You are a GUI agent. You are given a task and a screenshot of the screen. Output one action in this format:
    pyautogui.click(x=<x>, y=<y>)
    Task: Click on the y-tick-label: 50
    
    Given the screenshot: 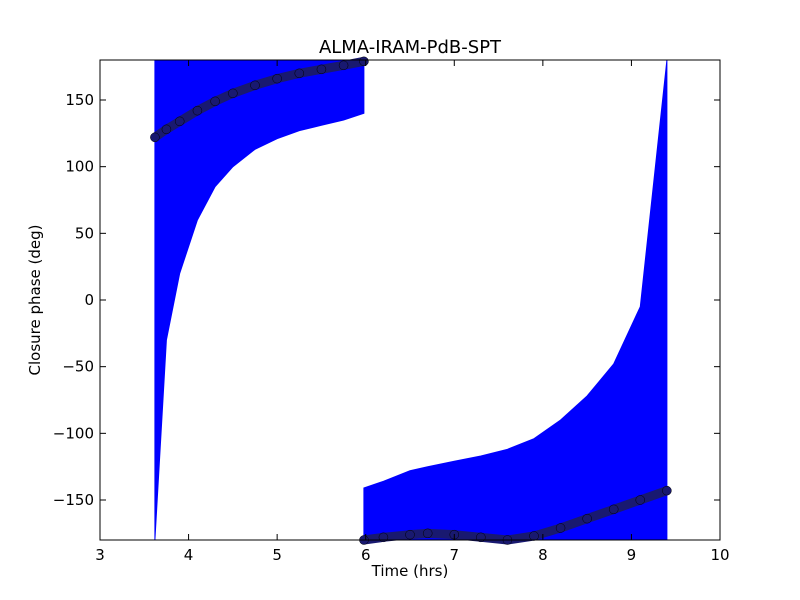 What is the action you would take?
    pyautogui.click(x=84, y=233)
    